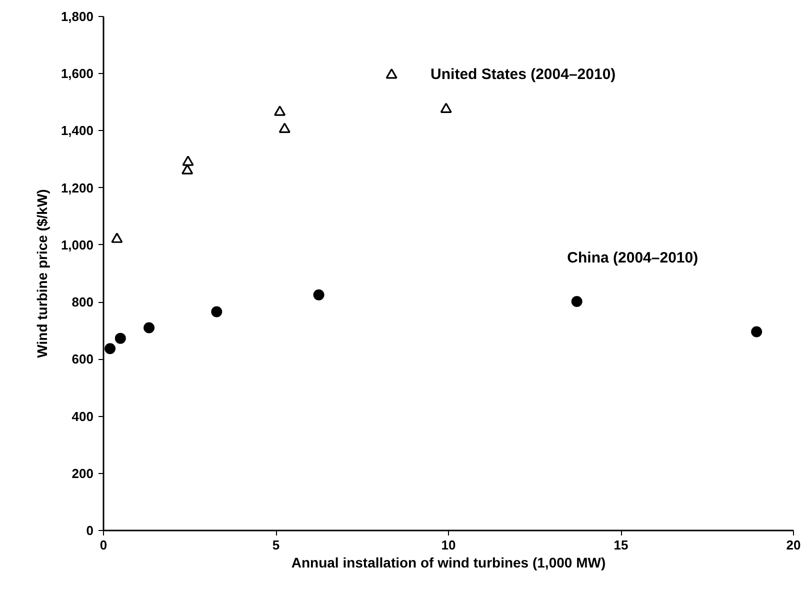 This screenshot has height=592, width=810. Describe the element at coordinates (83, 416) in the screenshot. I see `y-tick-label: 400` at that location.